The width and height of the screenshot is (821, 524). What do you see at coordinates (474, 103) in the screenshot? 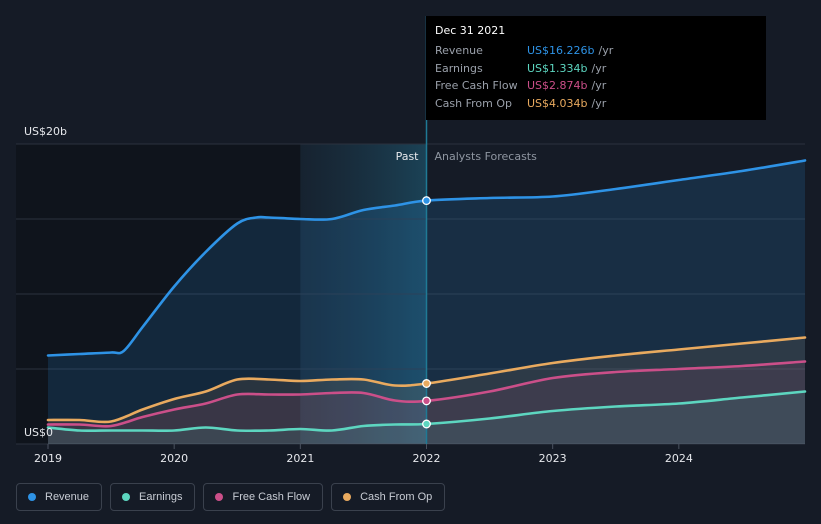
I see `tooltip-label: Cash From Op` at bounding box center [474, 103].